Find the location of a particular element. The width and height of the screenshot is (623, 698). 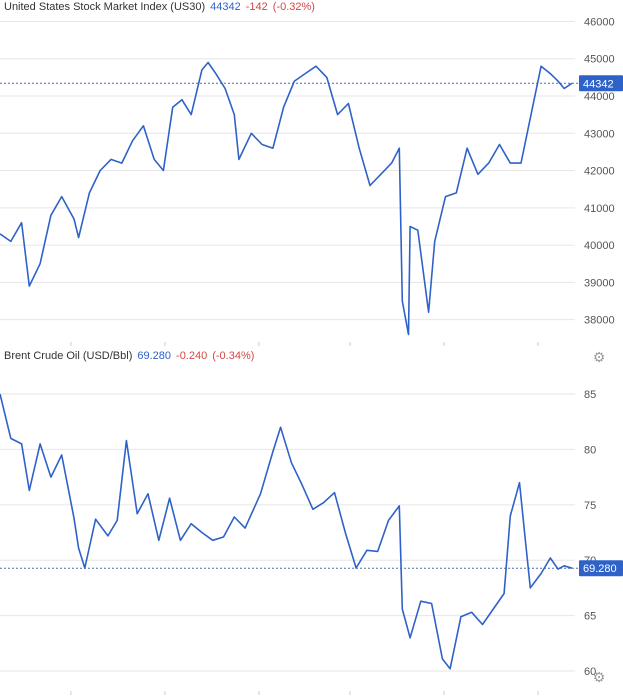

us30-last-value-label: 44342 is located at coordinates (598, 84).